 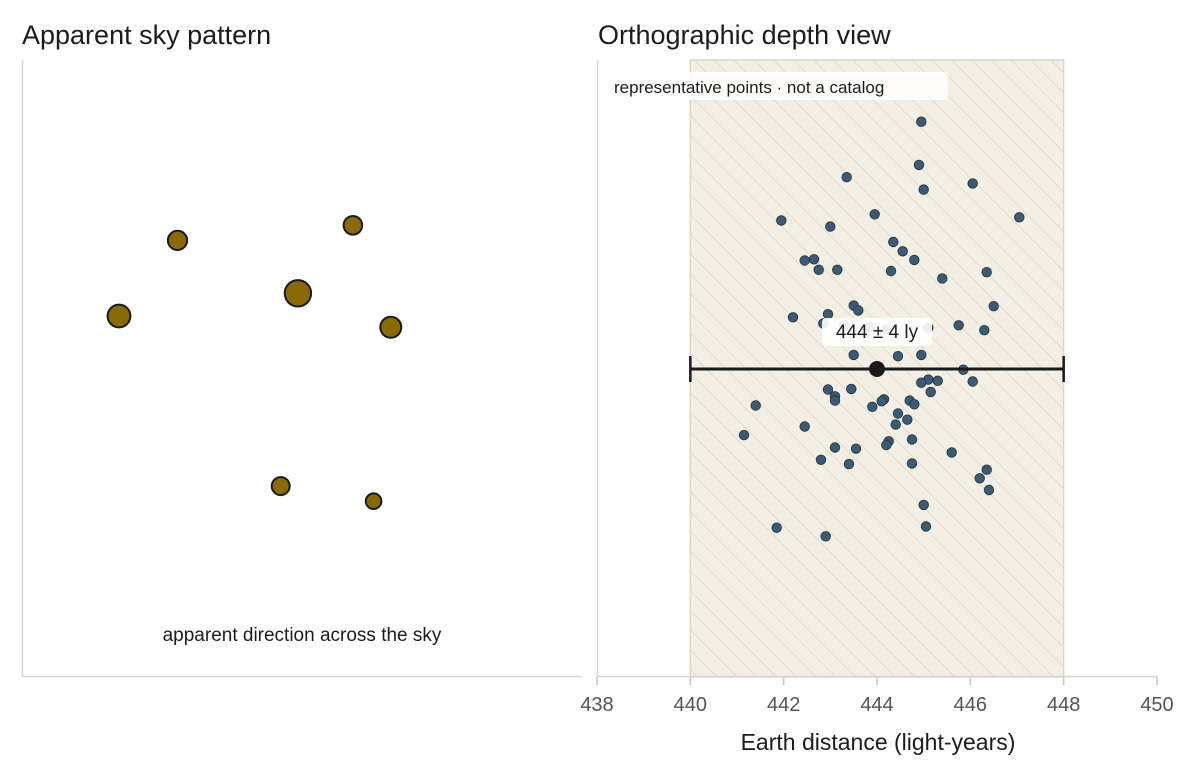 I want to click on x-tick-label-450: 450, so click(x=1156, y=705).